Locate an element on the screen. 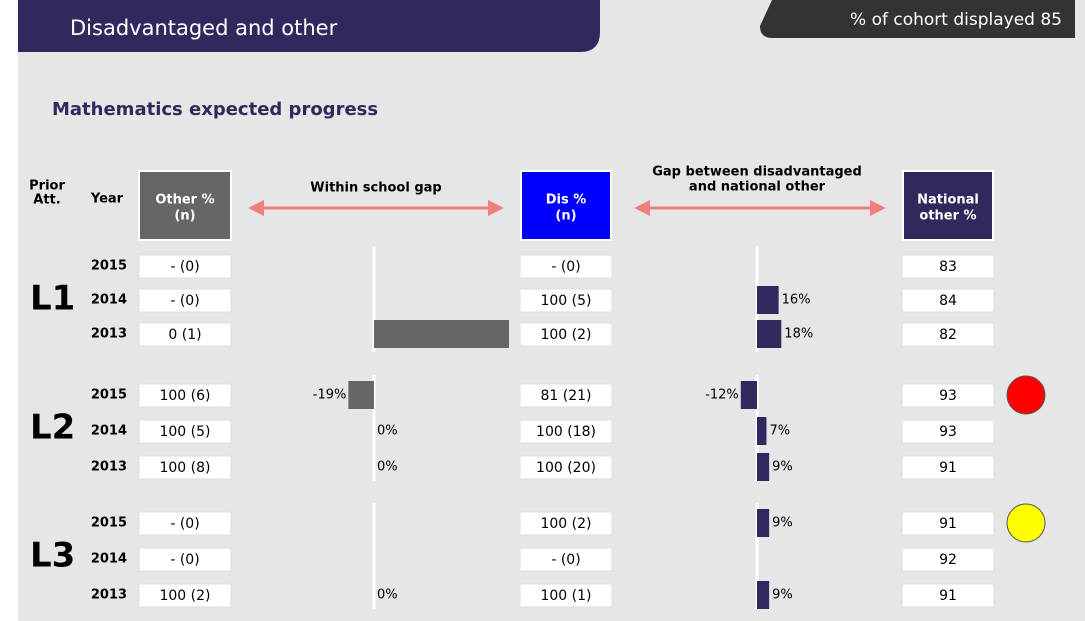  cell-text: 100 (6) is located at coordinates (184, 396).